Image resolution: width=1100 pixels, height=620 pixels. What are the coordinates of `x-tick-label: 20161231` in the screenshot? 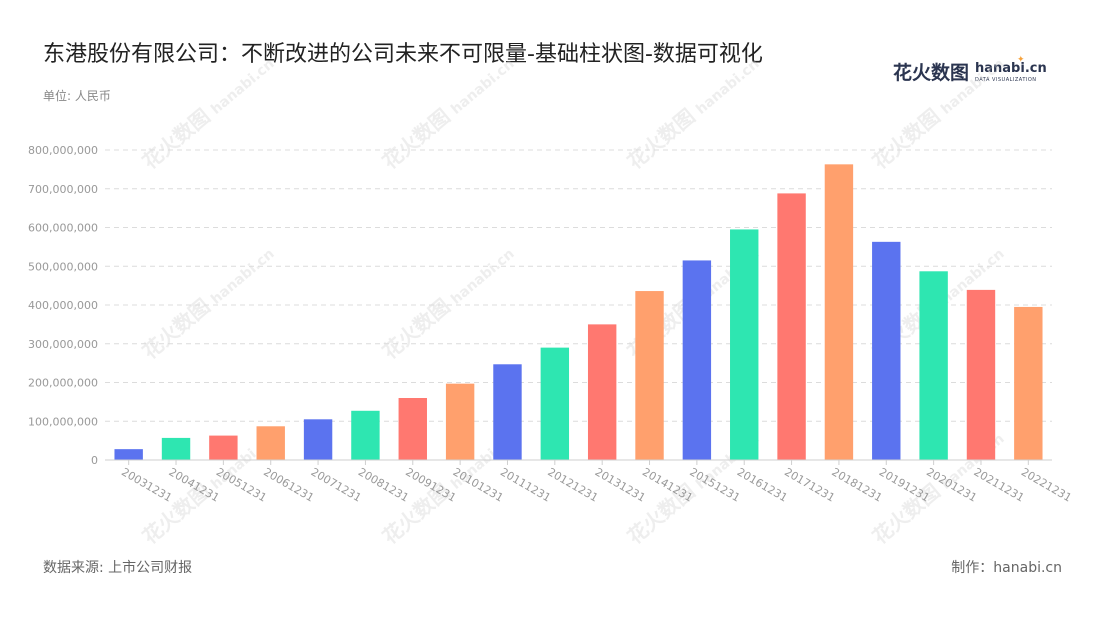 It's located at (762, 484).